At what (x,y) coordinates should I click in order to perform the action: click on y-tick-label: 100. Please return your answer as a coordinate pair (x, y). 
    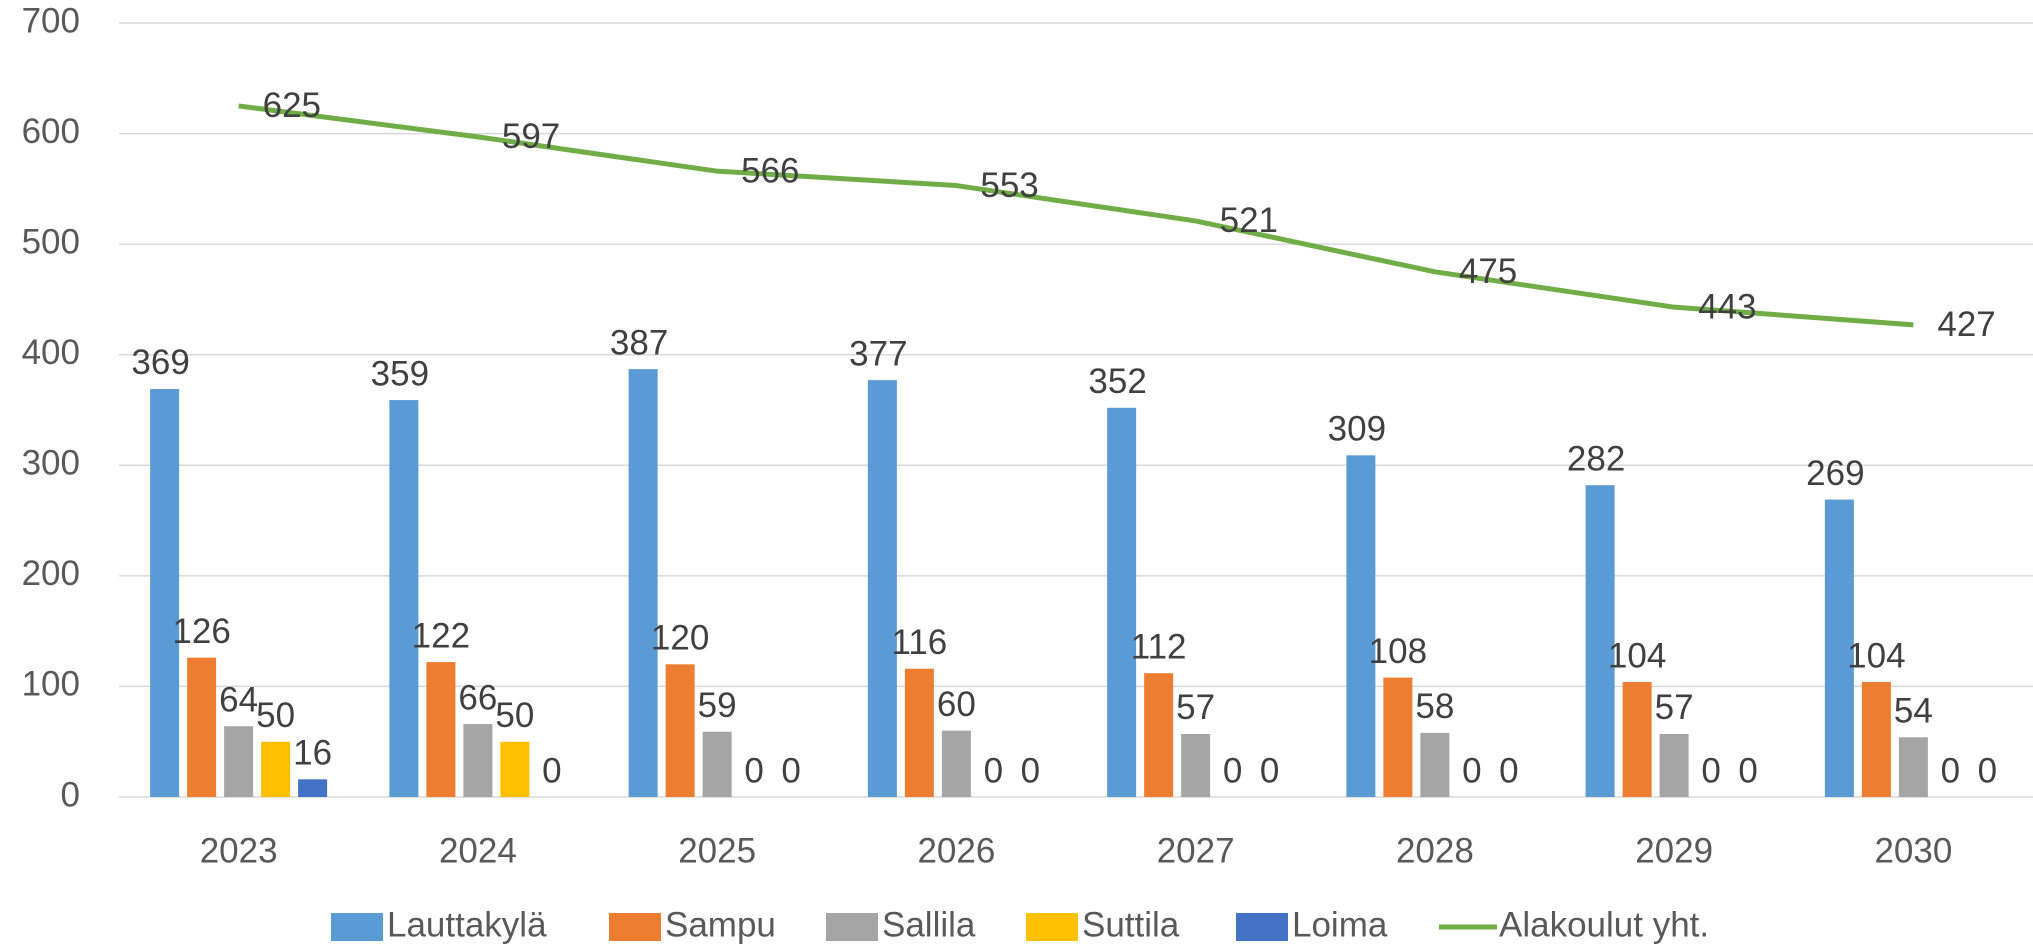
    Looking at the image, I should click on (51, 684).